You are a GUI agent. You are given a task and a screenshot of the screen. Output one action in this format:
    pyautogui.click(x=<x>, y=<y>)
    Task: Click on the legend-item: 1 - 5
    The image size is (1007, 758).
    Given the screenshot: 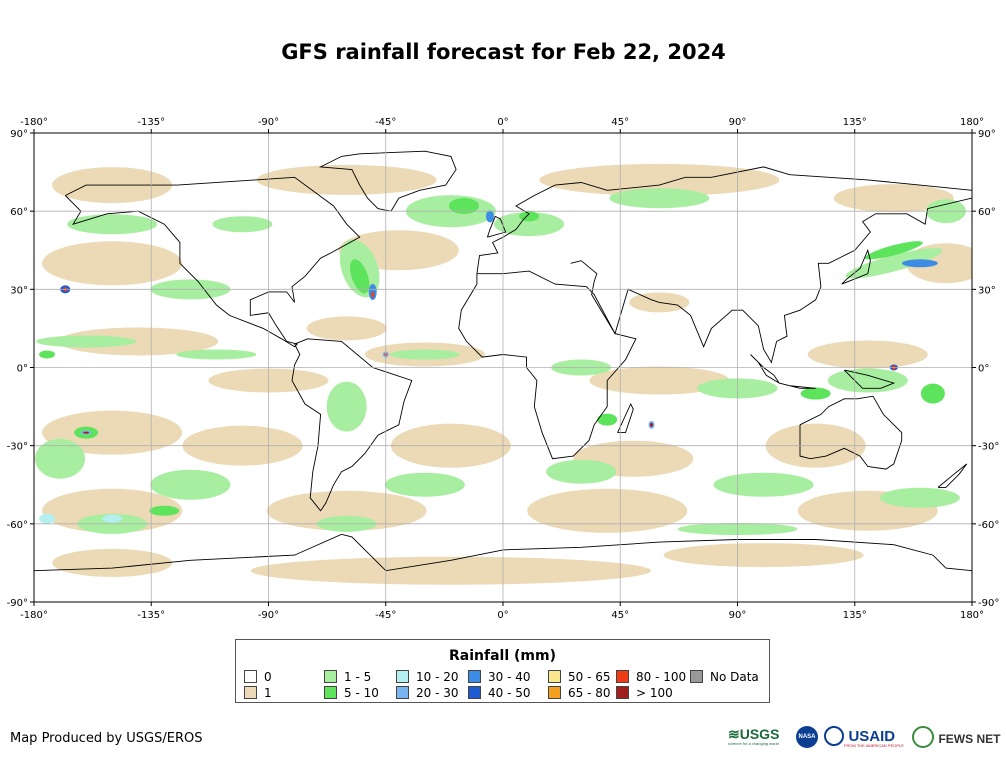 What is the action you would take?
    pyautogui.click(x=347, y=677)
    